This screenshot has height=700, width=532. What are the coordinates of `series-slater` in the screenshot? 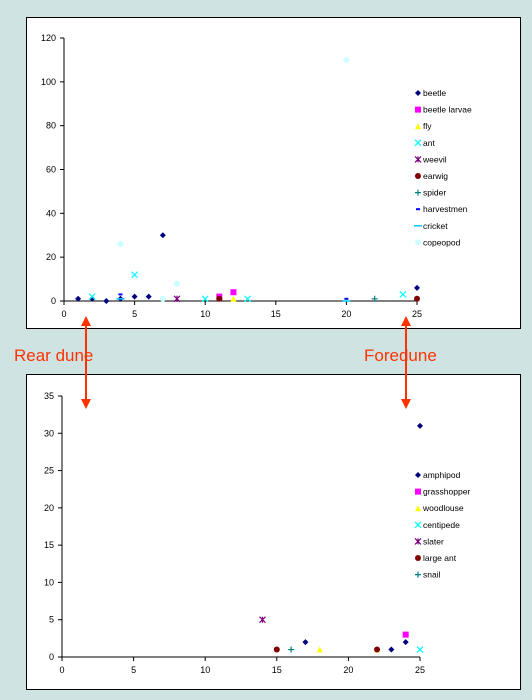 It's located at (262, 620).